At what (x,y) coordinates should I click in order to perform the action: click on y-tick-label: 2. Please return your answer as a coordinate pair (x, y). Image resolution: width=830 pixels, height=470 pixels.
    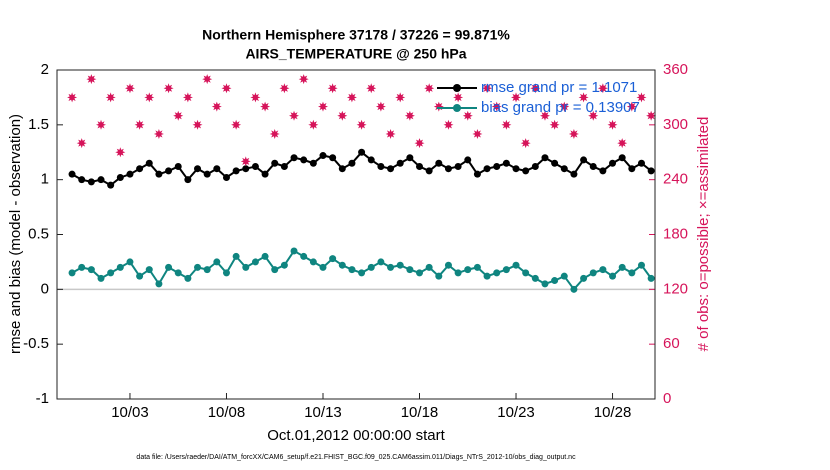
    Looking at the image, I should click on (45, 69).